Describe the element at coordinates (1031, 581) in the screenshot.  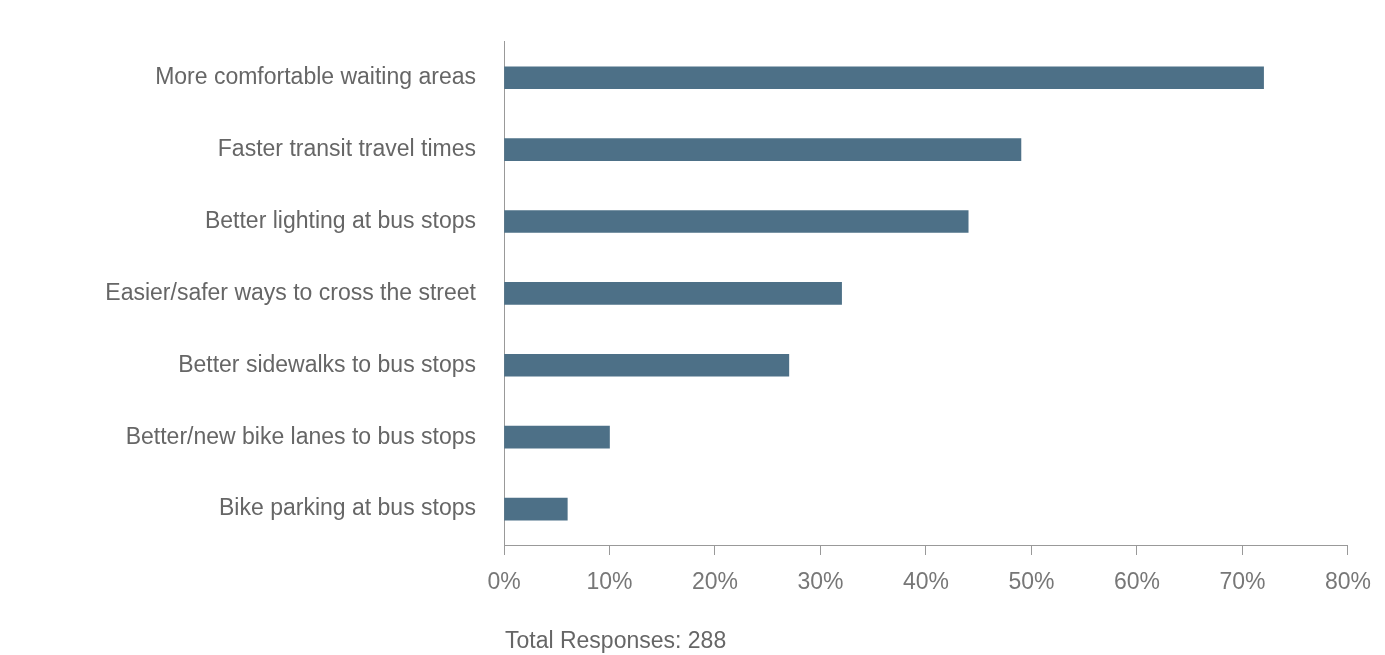
I see `x-tick-label: 50%` at that location.